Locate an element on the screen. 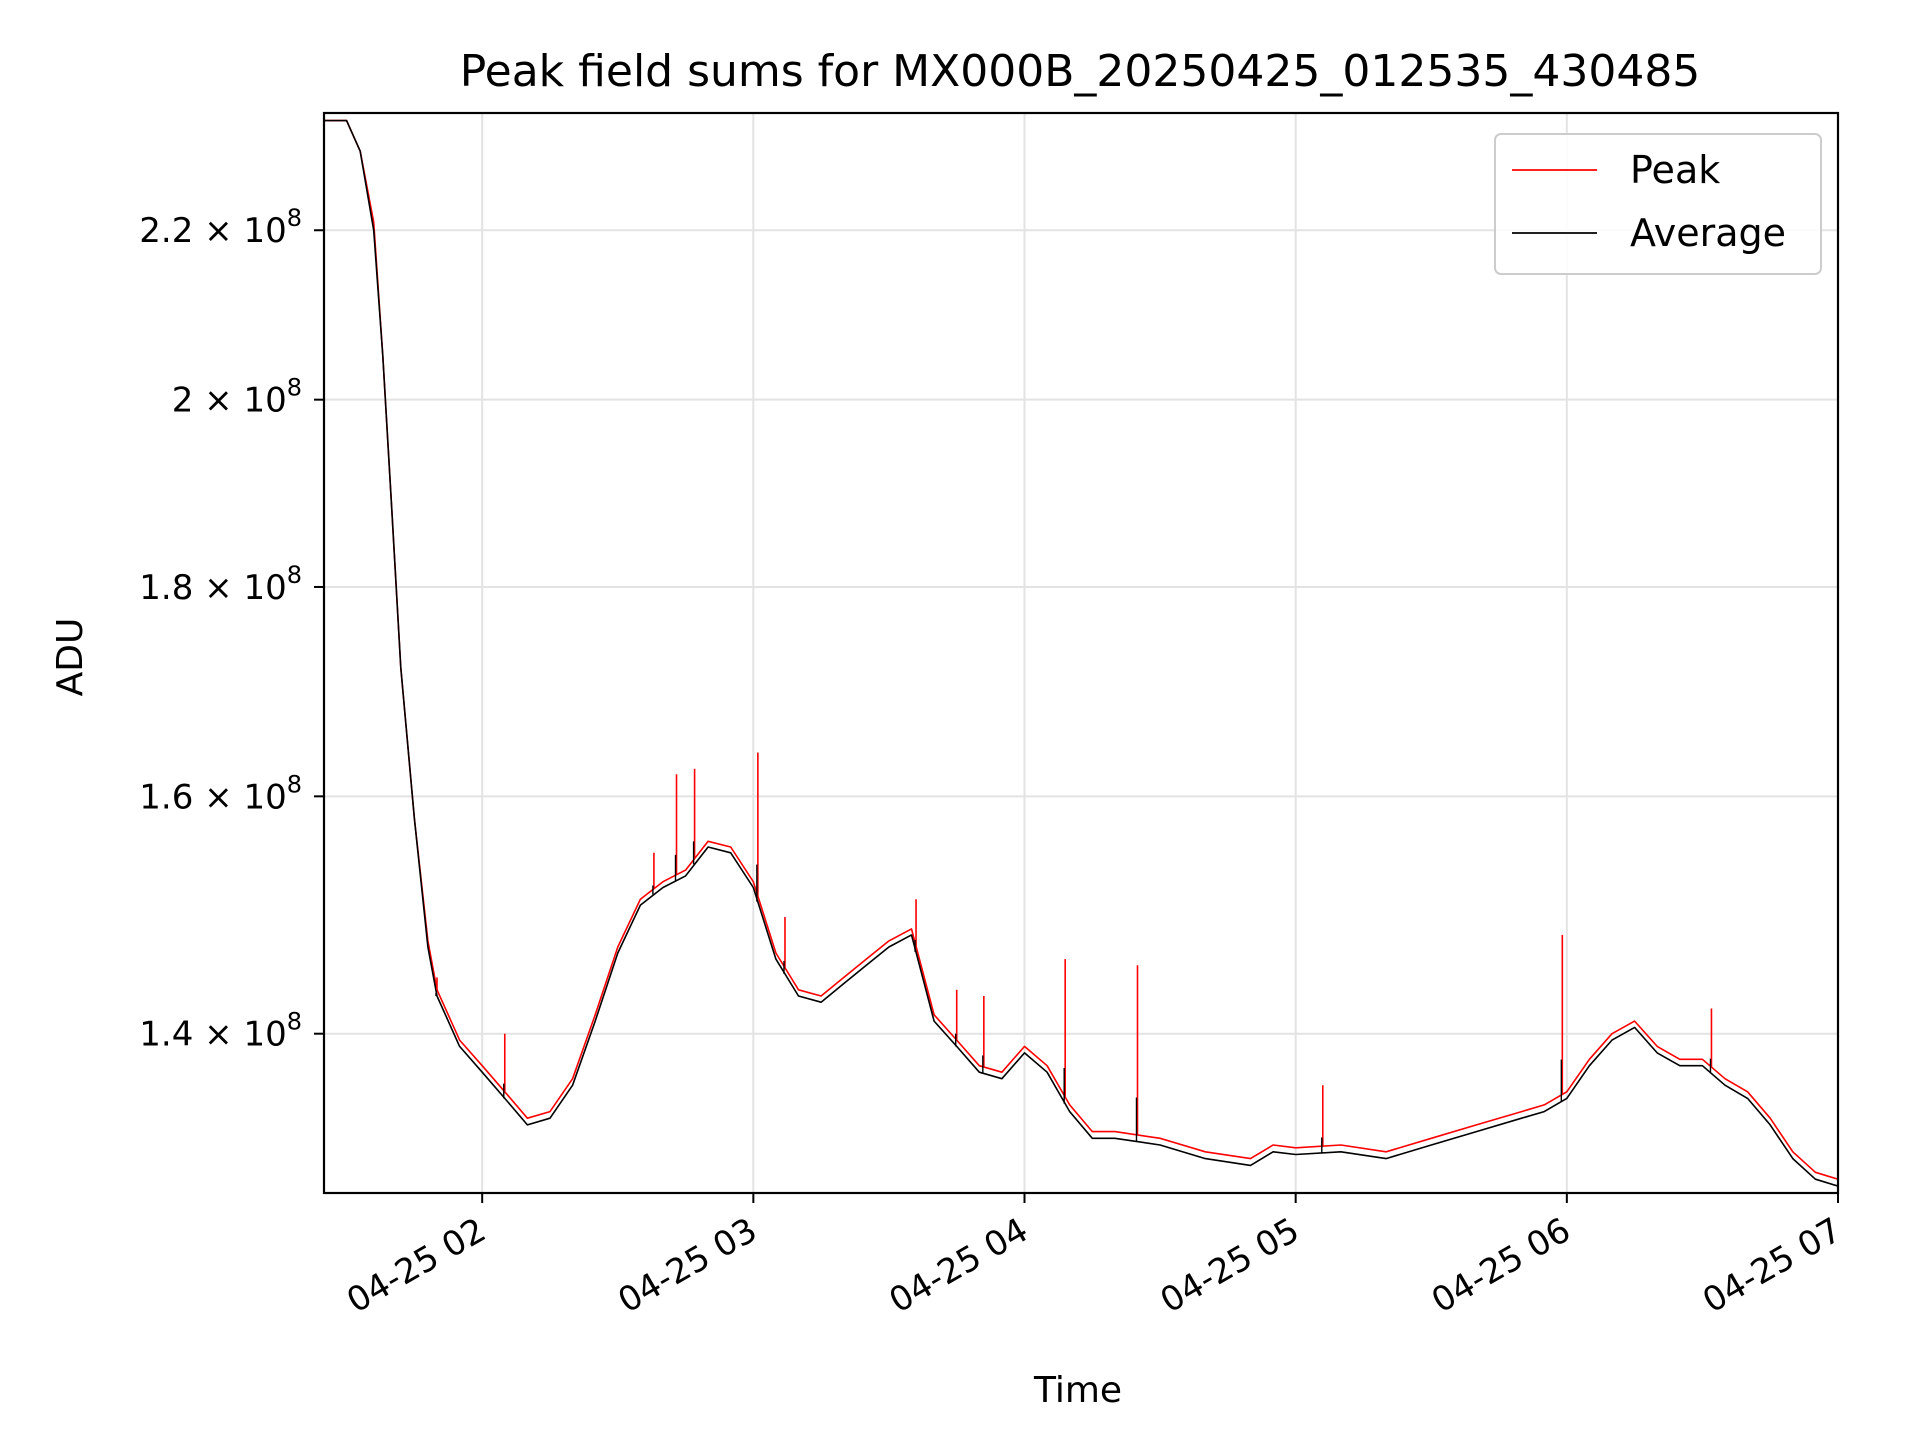 This screenshot has width=1920, height=1440. y-tick-mantissa: 1.8 is located at coordinates (166, 588).